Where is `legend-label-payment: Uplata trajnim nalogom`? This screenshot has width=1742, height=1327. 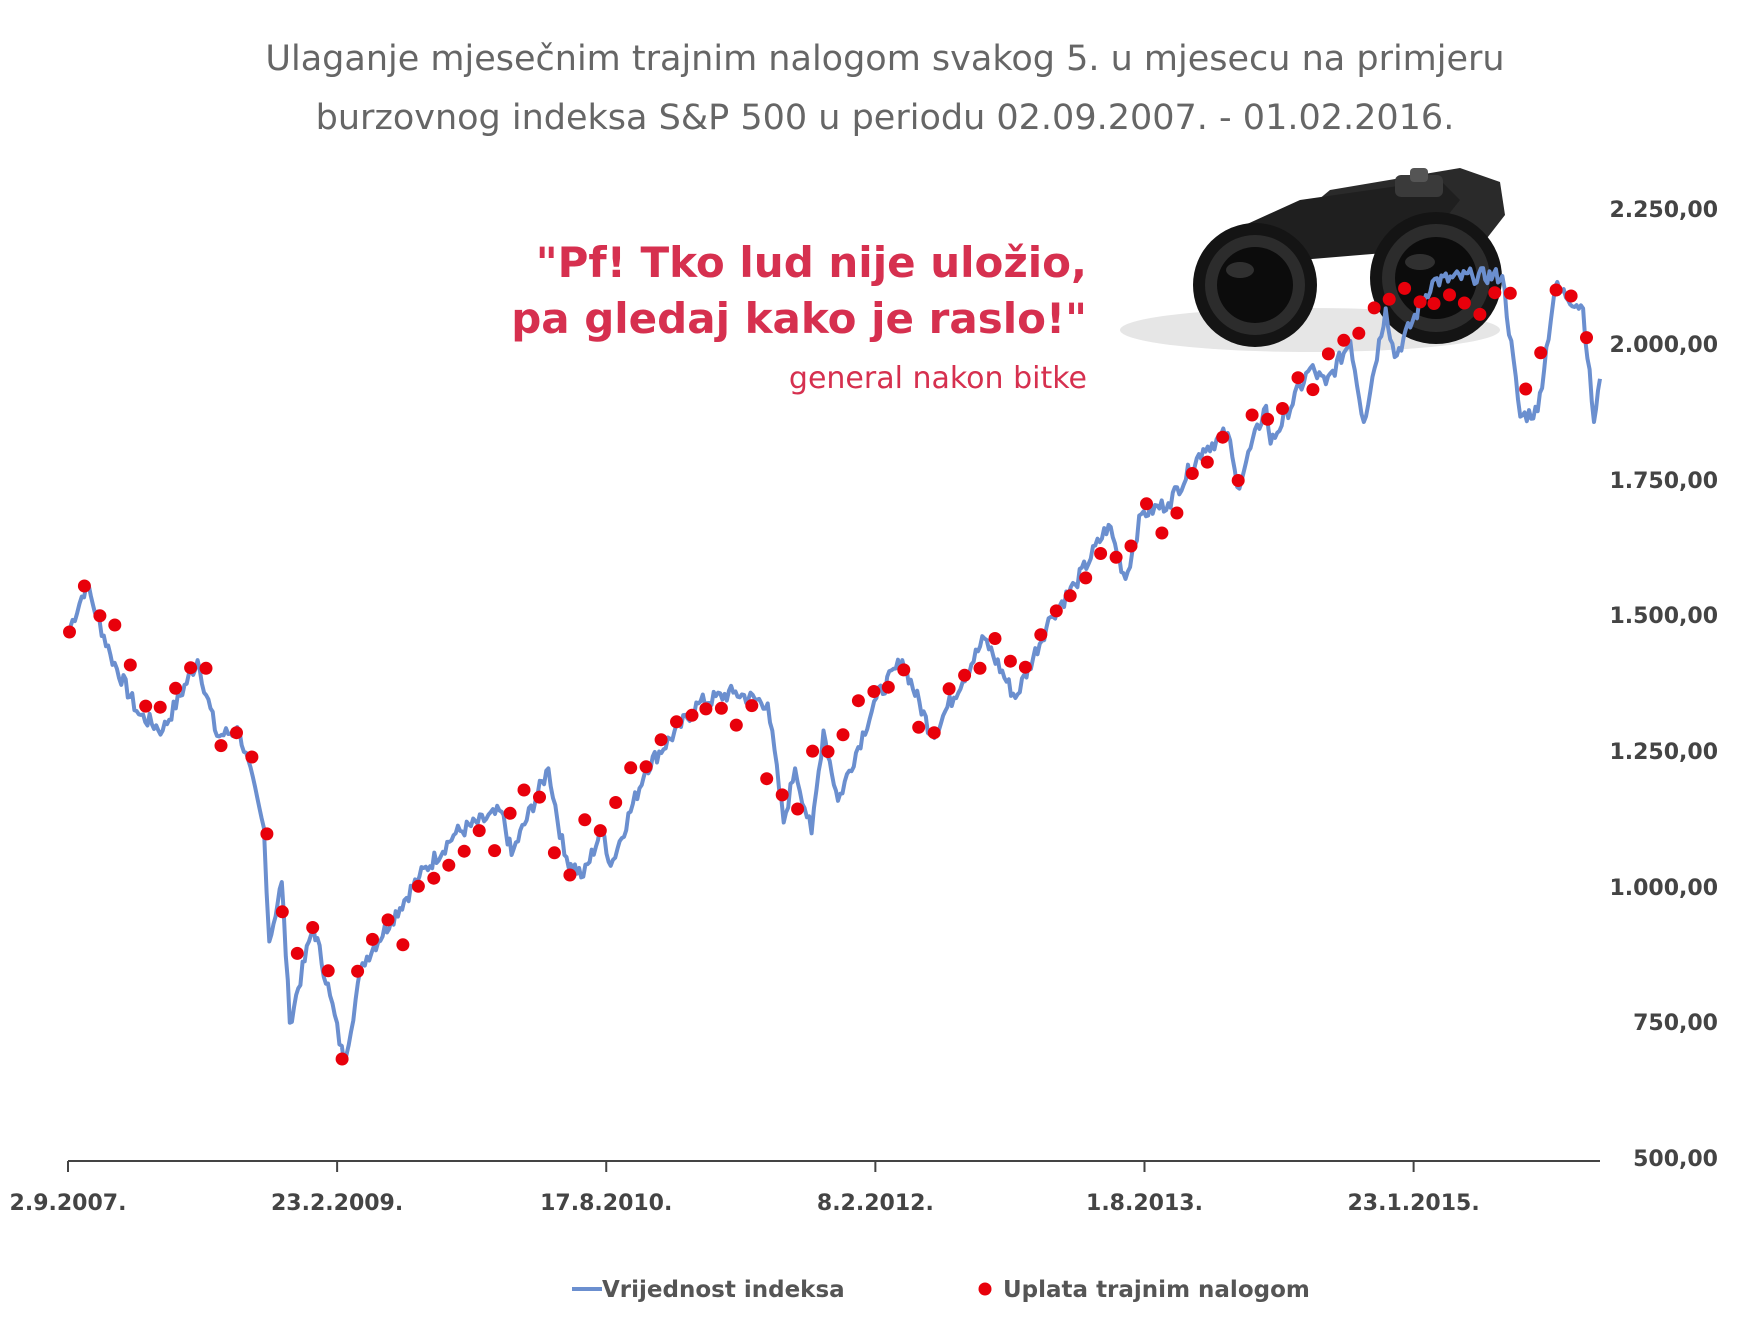
legend-label-payment: Uplata trajnim nalogom is located at coordinates (1156, 1290).